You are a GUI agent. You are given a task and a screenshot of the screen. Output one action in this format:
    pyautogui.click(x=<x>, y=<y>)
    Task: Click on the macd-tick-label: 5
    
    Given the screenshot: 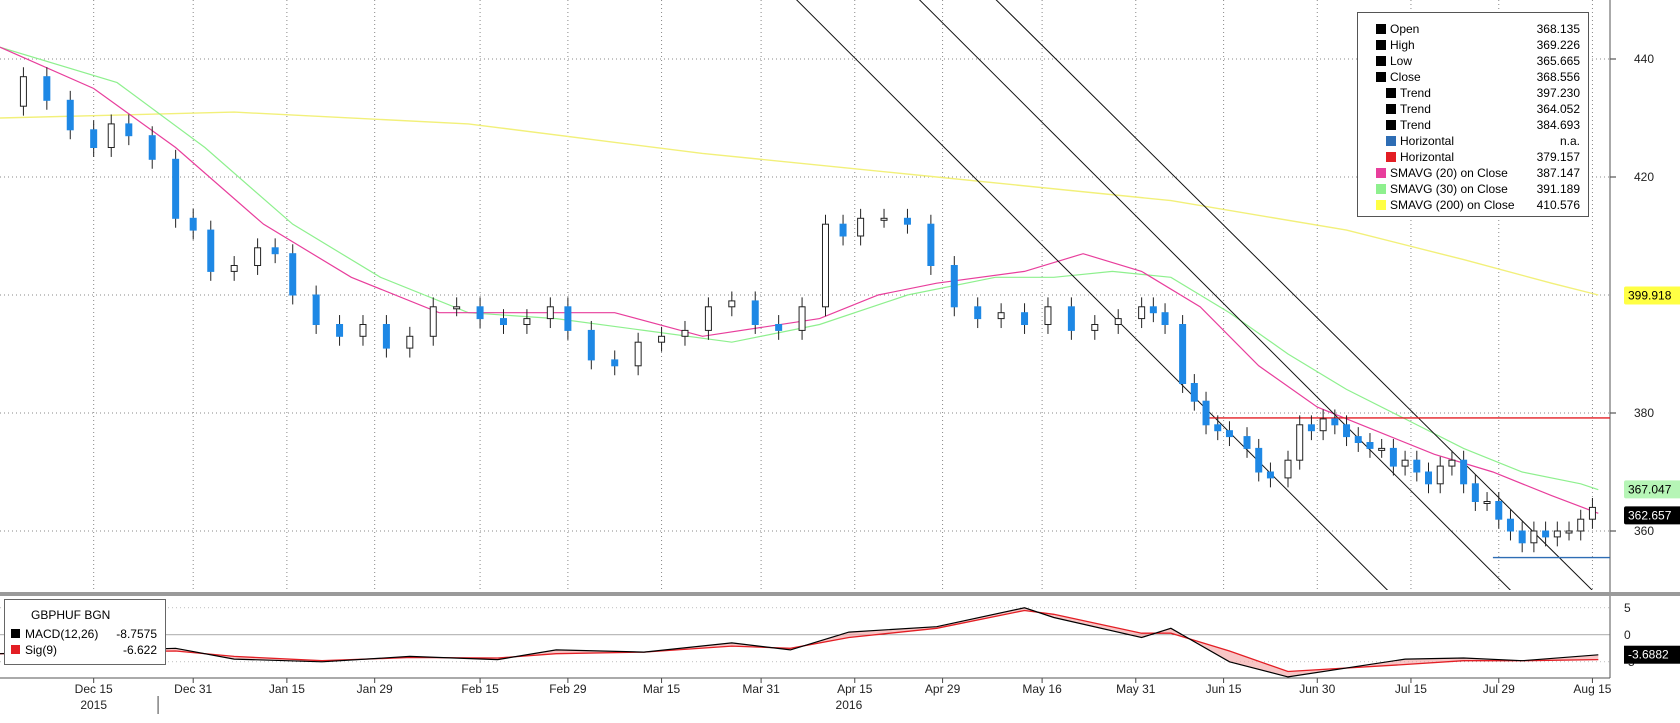 What is the action you would take?
    pyautogui.click(x=1627, y=608)
    